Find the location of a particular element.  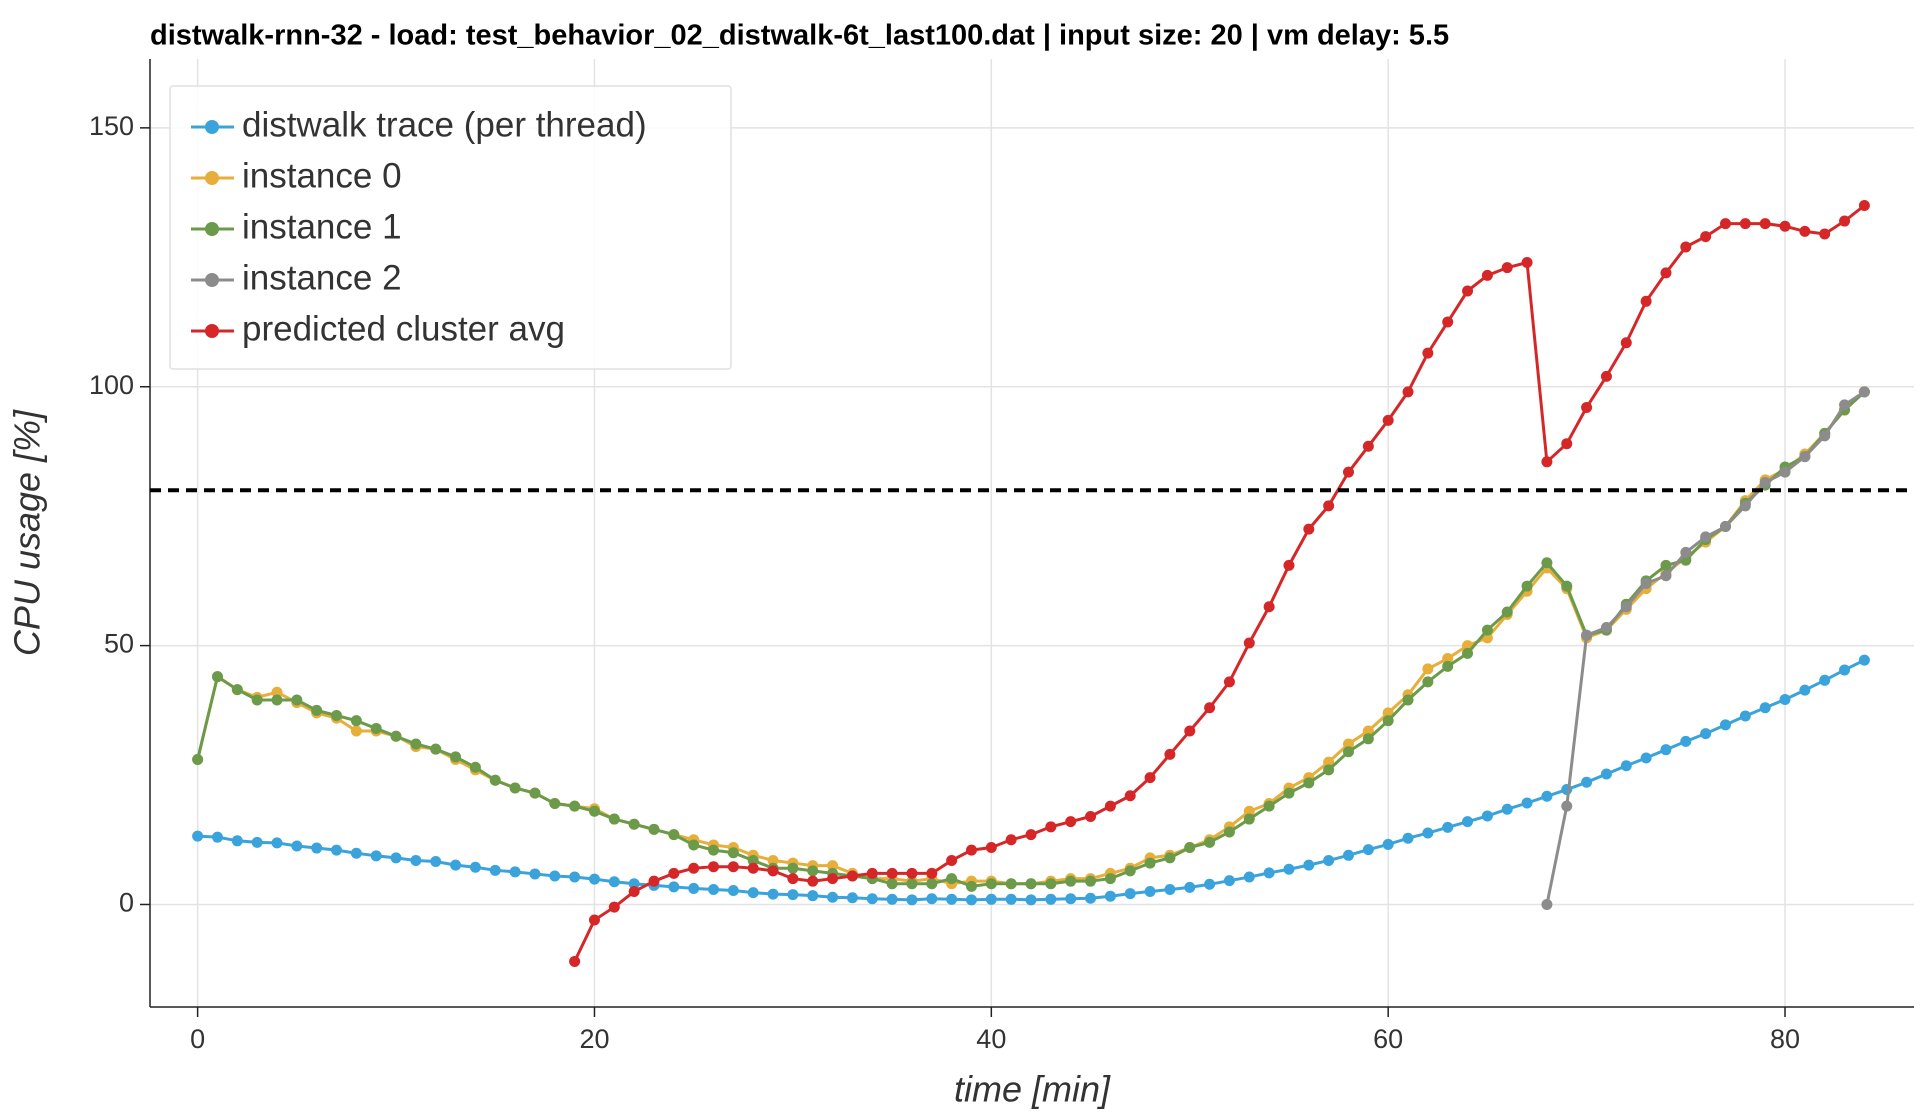

y-tick-label: 150 is located at coordinates (111, 126).